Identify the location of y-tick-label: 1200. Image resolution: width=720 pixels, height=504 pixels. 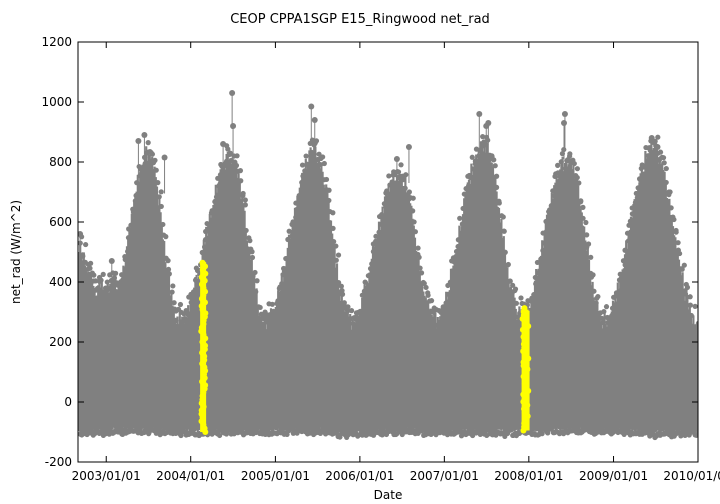
(56, 42).